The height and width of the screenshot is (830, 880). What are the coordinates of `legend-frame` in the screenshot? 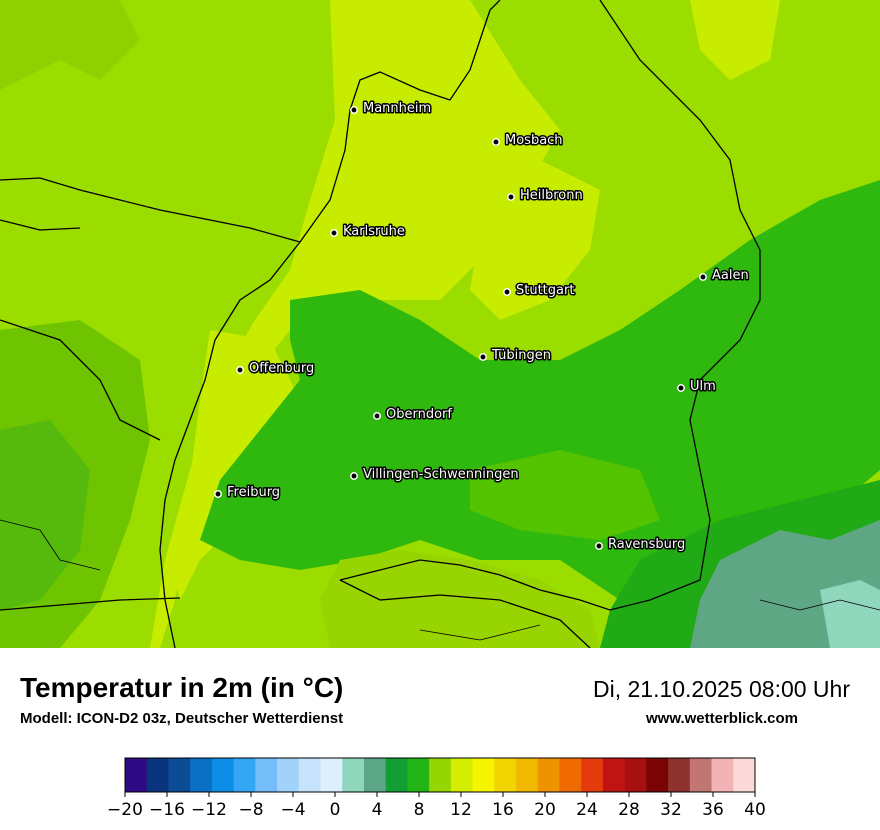 It's located at (440, 775).